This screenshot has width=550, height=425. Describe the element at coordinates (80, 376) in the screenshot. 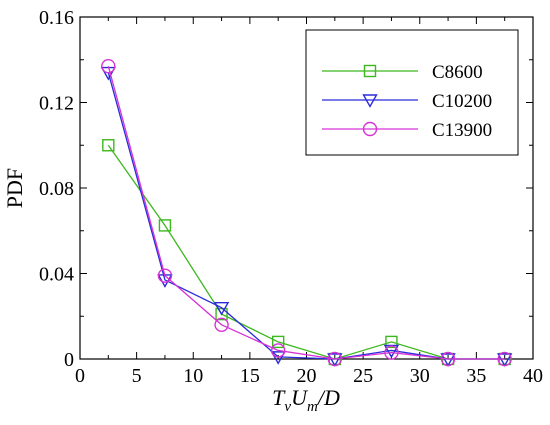

I see `x-tick-label: 0` at that location.